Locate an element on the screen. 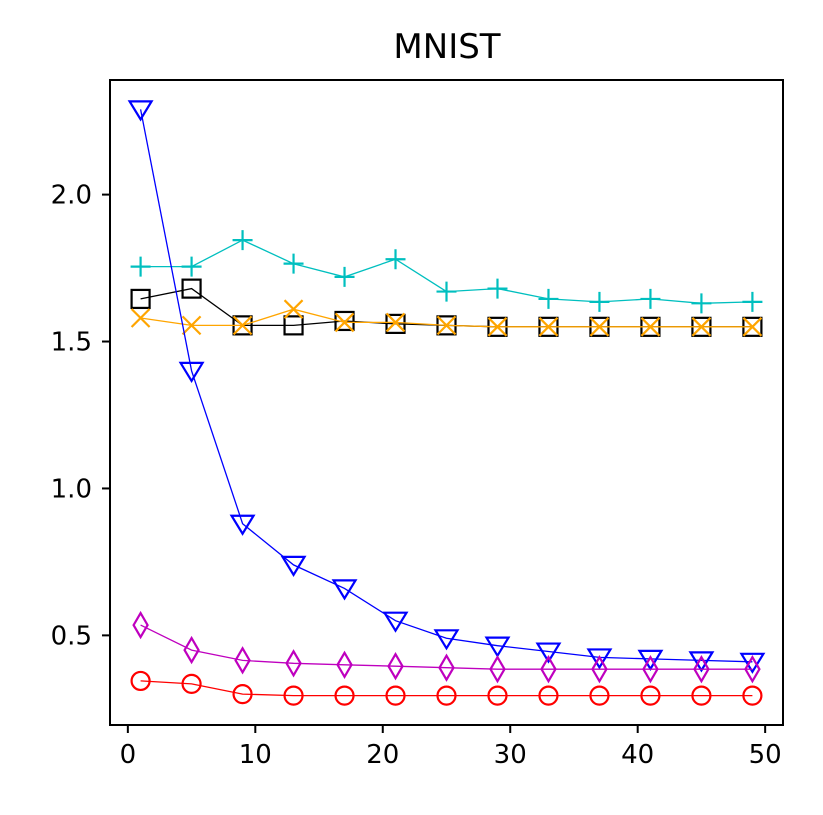 Image resolution: width=823 pixels, height=815 pixels. y-tick-label: 1.5 is located at coordinates (71, 343).